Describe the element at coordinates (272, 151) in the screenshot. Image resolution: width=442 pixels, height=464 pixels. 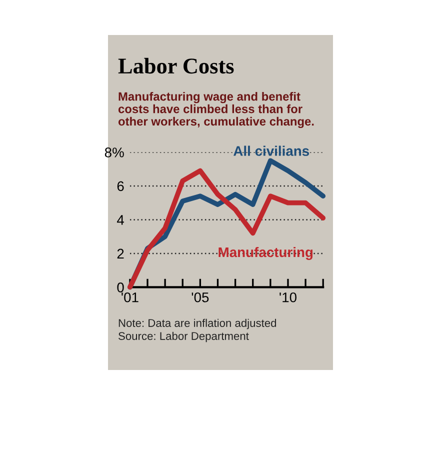
I see `series-label: All civilians` at that location.